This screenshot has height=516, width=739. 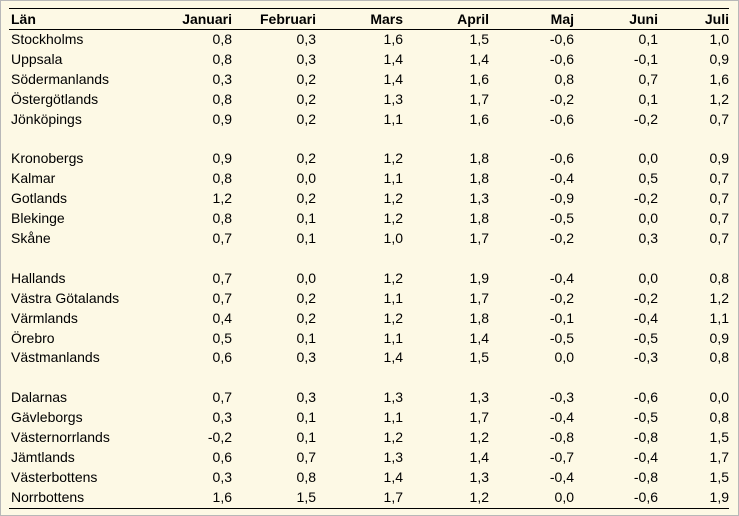 What do you see at coordinates (44, 317) in the screenshot?
I see `row-county-name: Värmlands` at bounding box center [44, 317].